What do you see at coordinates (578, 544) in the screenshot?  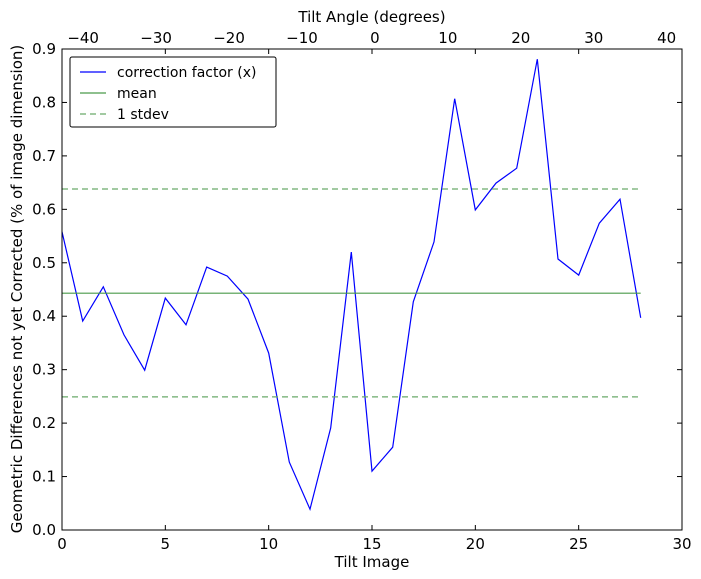 I see `x-tick-label: 25` at bounding box center [578, 544].